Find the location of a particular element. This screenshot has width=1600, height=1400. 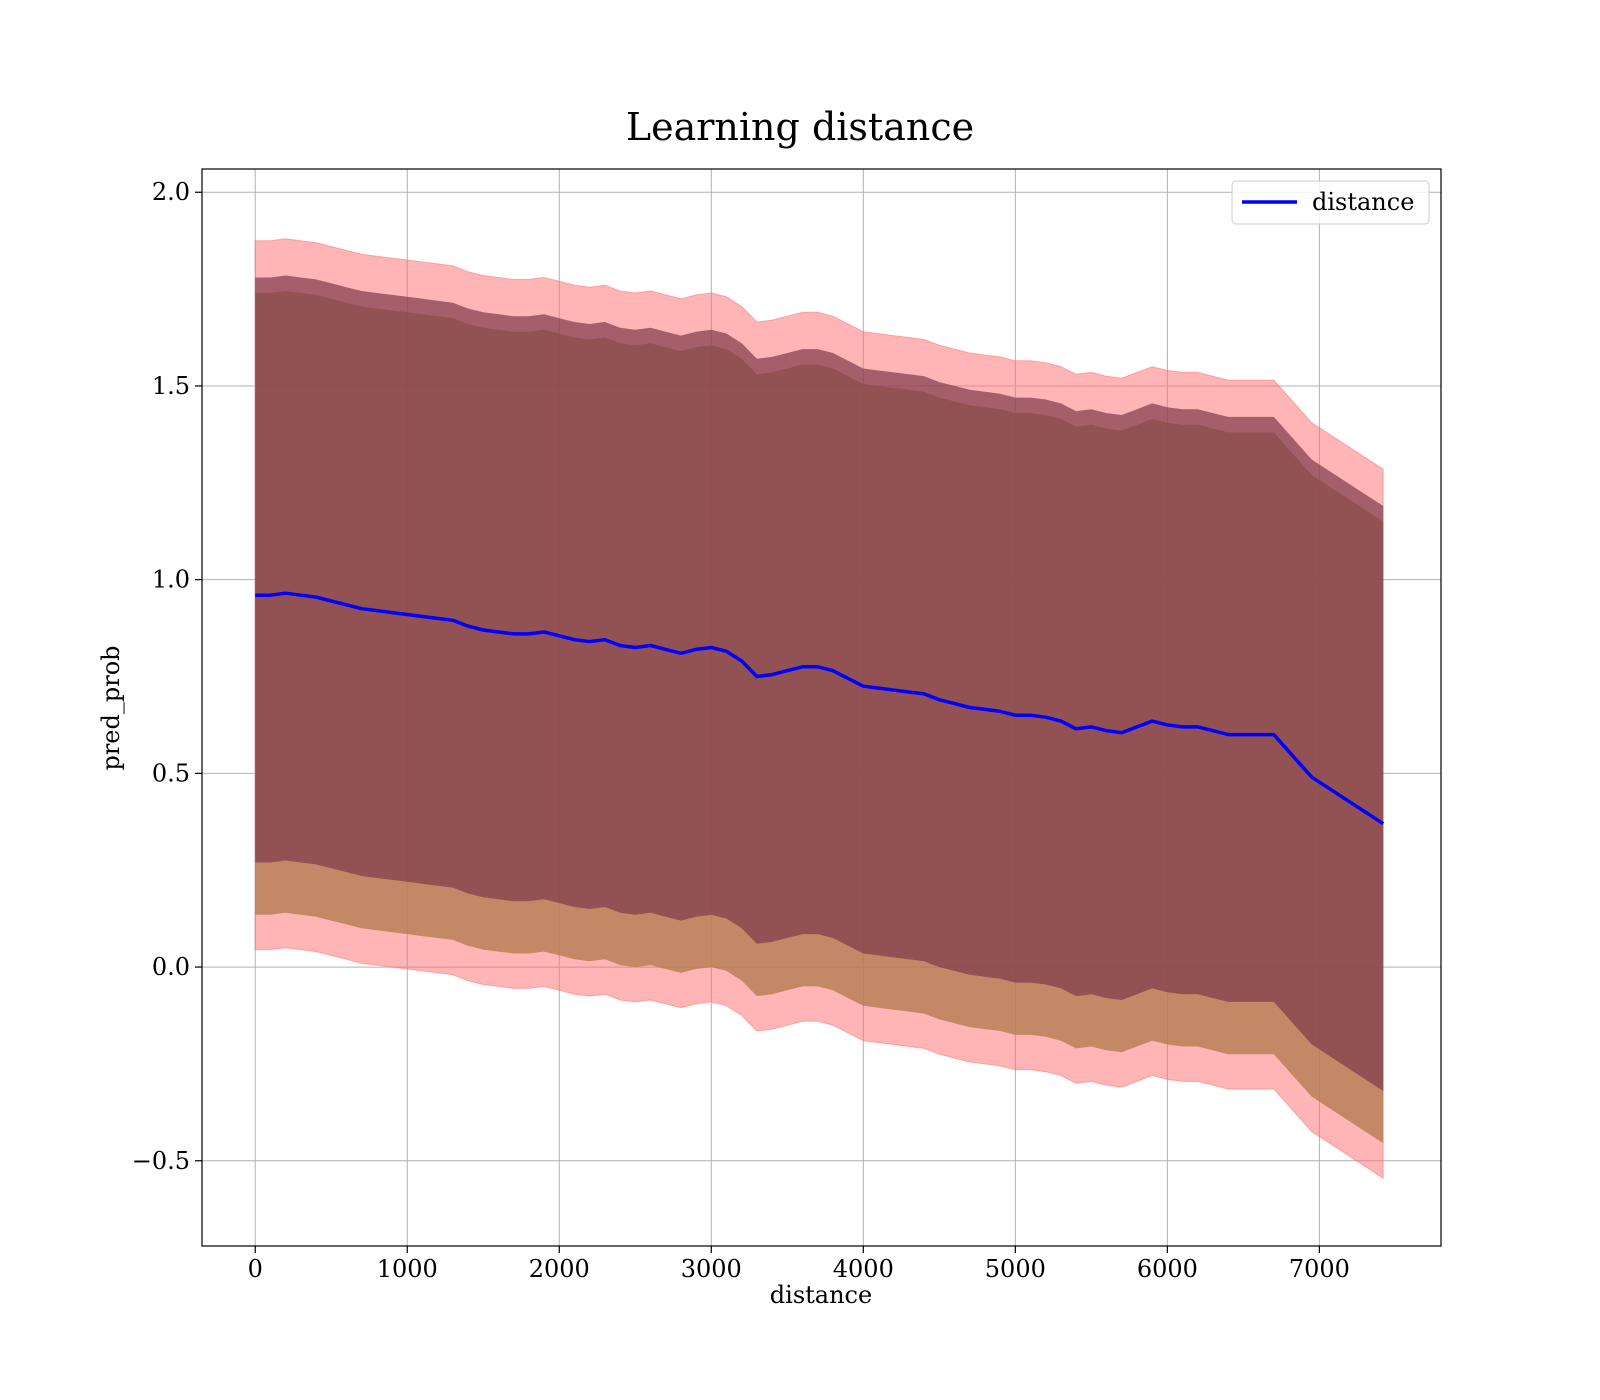

y-tick-label-4: 1.5 is located at coordinates (171, 386).